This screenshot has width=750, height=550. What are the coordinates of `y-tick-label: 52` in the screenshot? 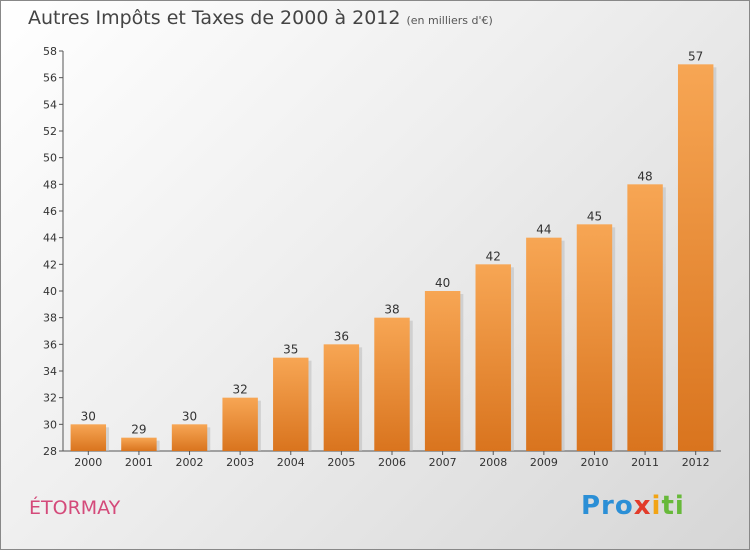 It's located at (50, 131).